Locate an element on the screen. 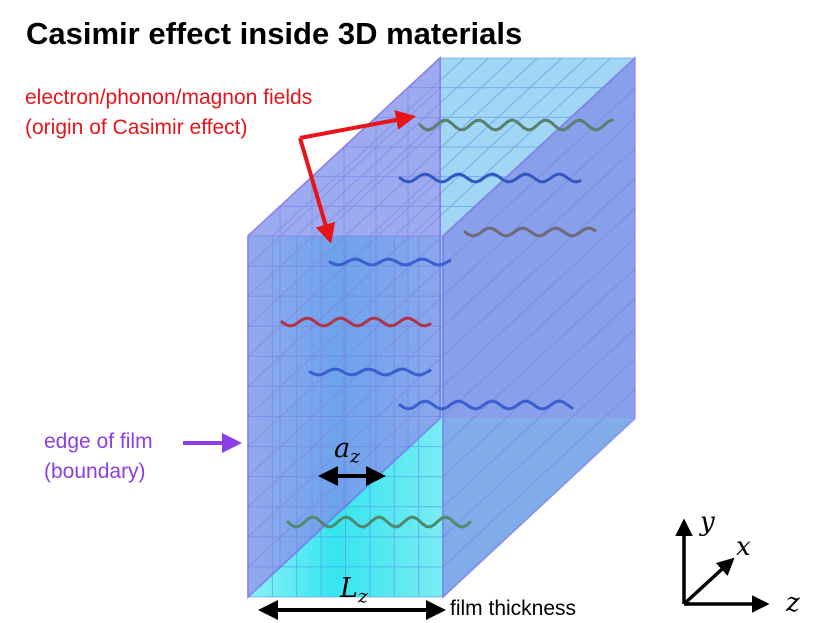 This screenshot has height=623, width=830. fields-pointer-arrows is located at coordinates (357, 177).